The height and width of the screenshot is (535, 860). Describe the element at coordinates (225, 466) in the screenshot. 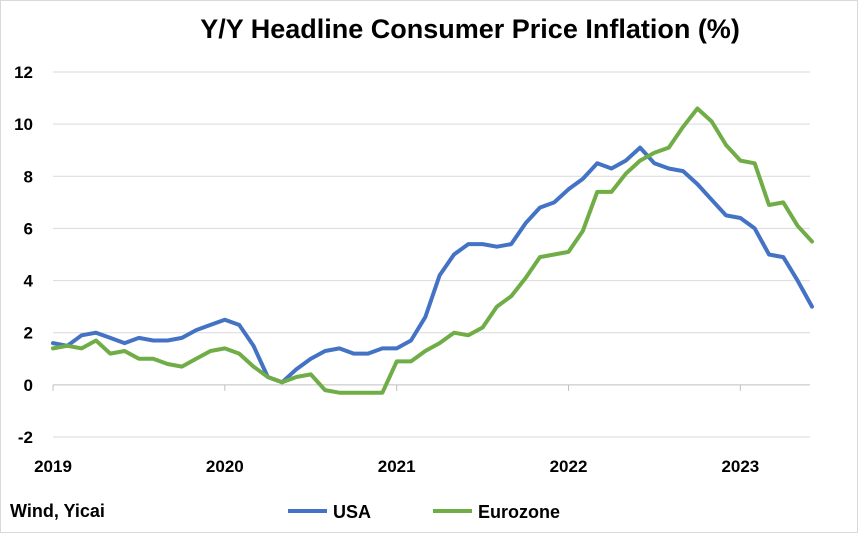

I see `x-tick-label: 2020` at that location.